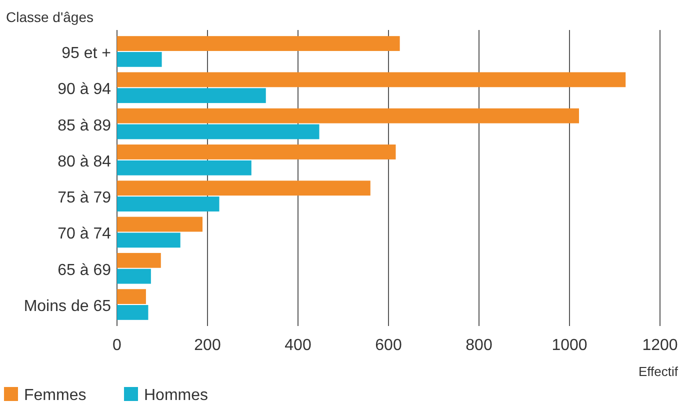  What do you see at coordinates (570, 345) in the screenshot?
I see `x-tick-label: 1000` at bounding box center [570, 345].